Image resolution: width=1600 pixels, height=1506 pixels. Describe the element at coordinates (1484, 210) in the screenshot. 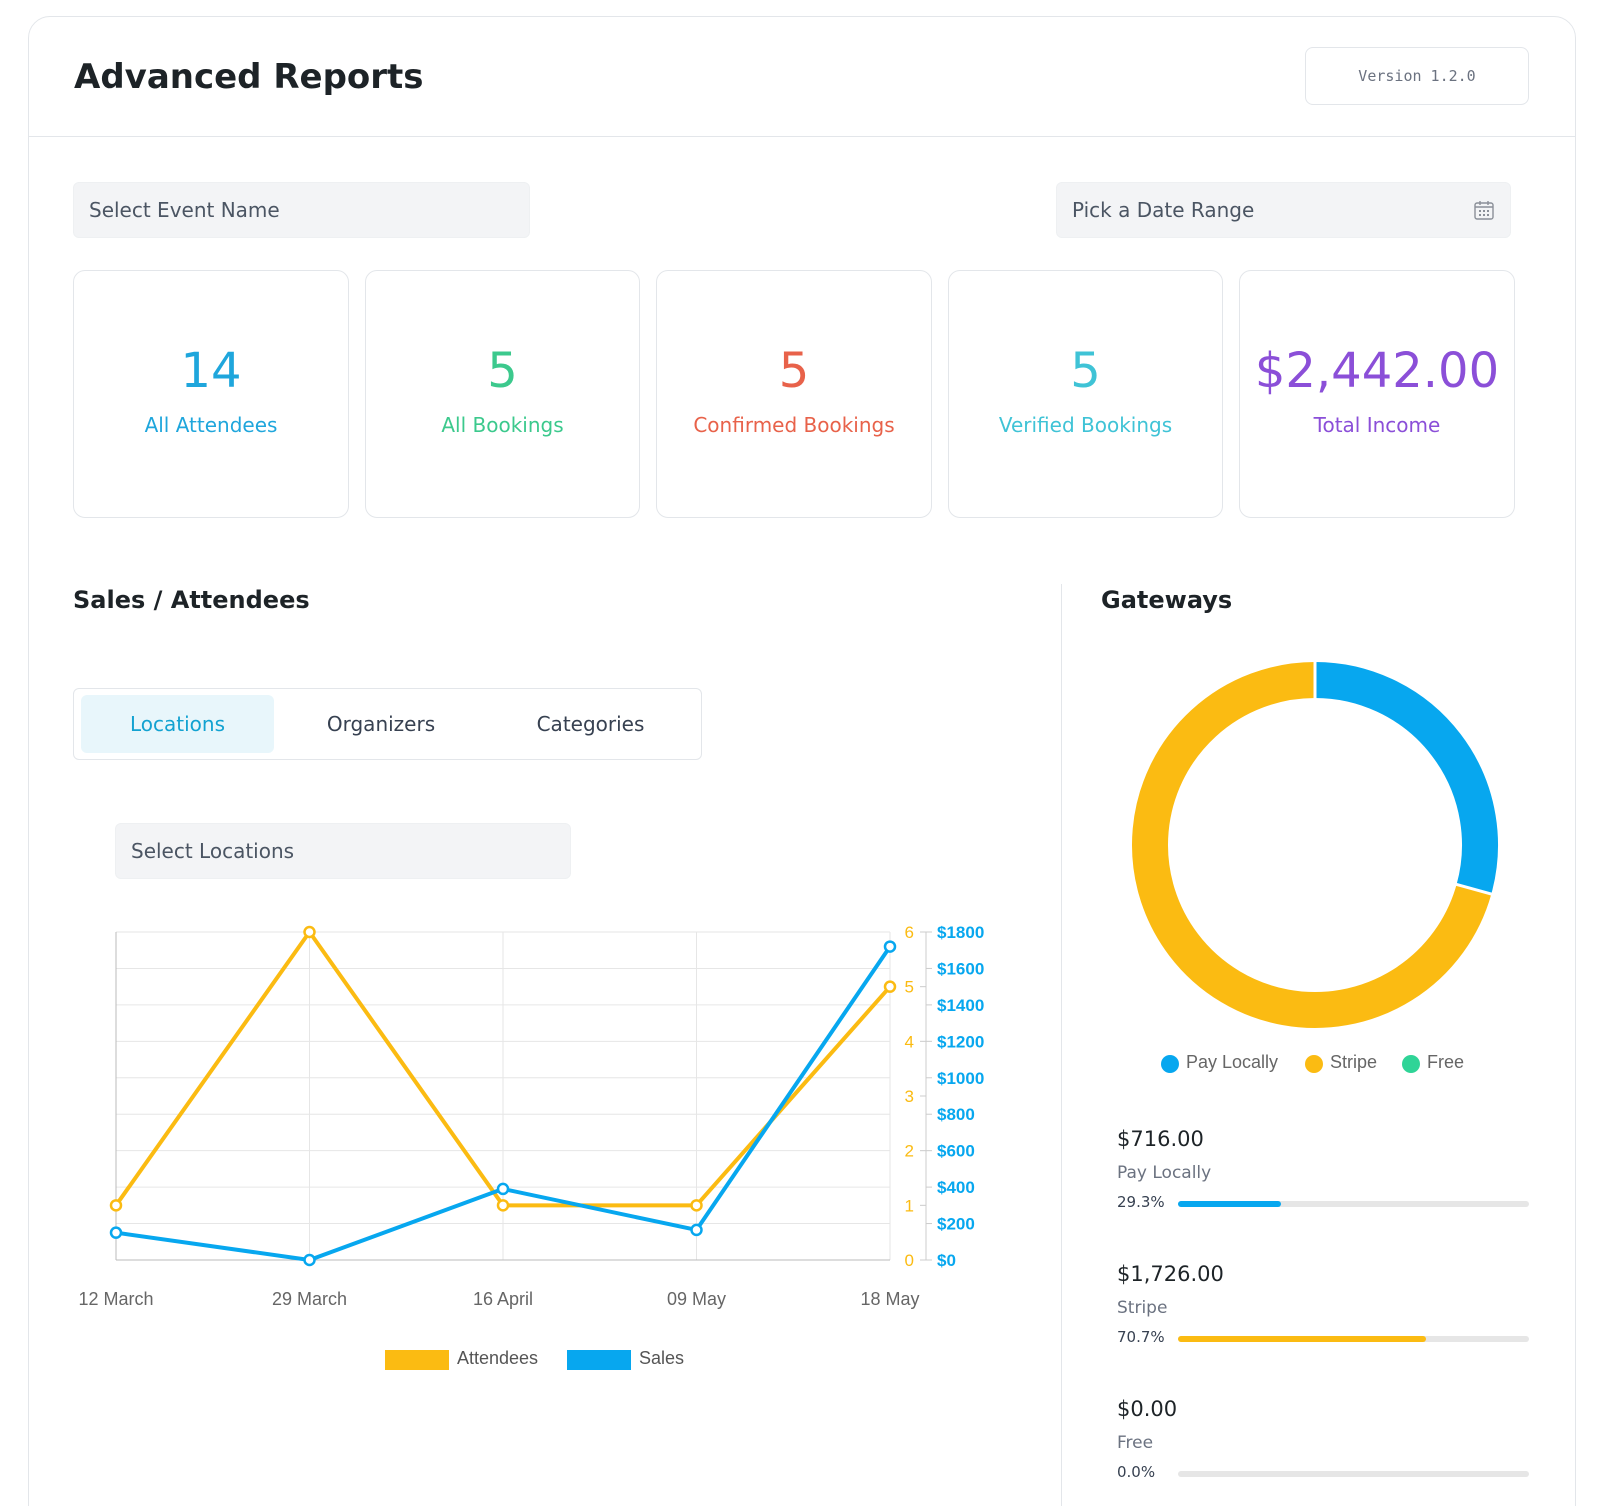

I see `calendar-icon` at that location.